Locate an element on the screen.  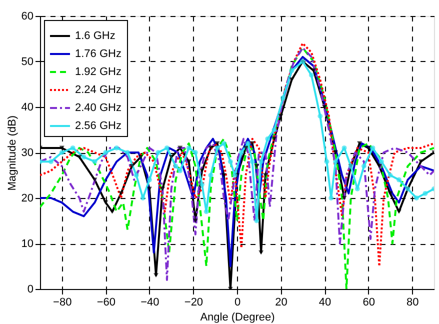
y-tick-label: 0 is located at coordinates (30, 290).